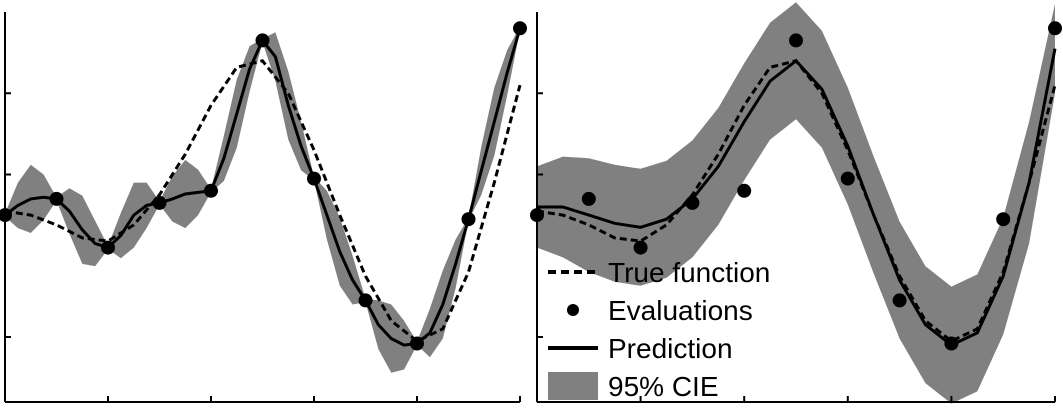 This screenshot has width=1063, height=410. I want to click on legend-label: 95% CIE, so click(663, 386).